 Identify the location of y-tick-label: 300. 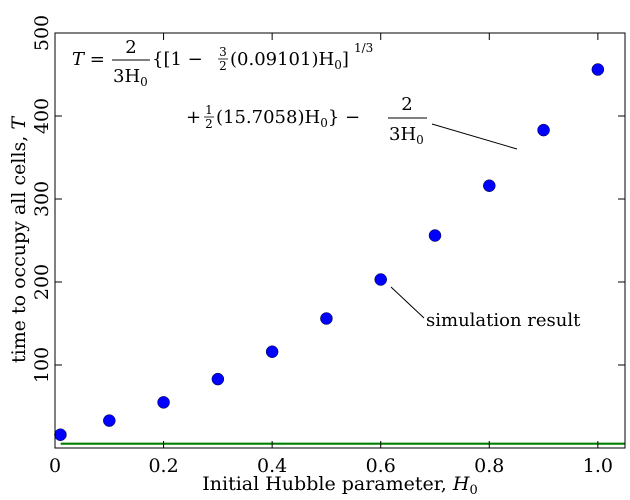
(42, 199).